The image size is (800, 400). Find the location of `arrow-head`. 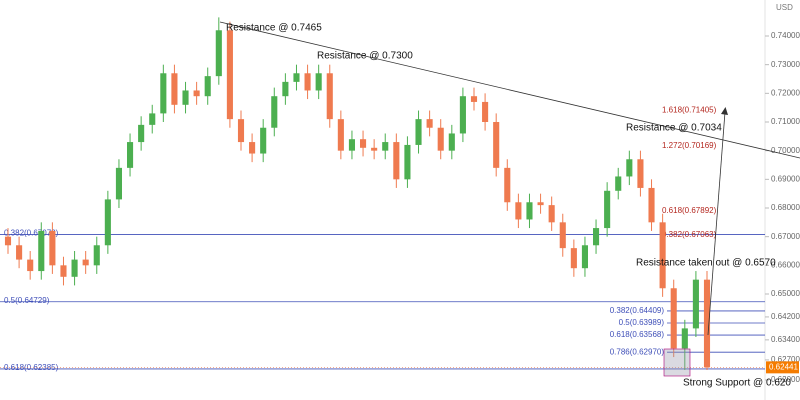

arrow-head is located at coordinates (724, 111).